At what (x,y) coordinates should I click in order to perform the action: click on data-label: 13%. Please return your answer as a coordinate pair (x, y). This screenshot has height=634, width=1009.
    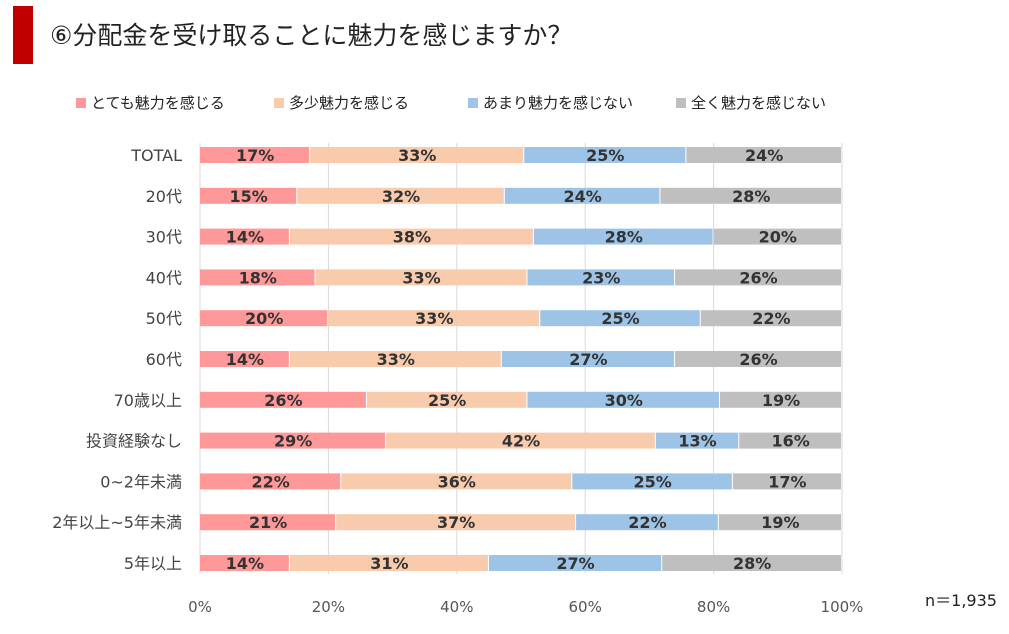
    Looking at the image, I should click on (697, 441).